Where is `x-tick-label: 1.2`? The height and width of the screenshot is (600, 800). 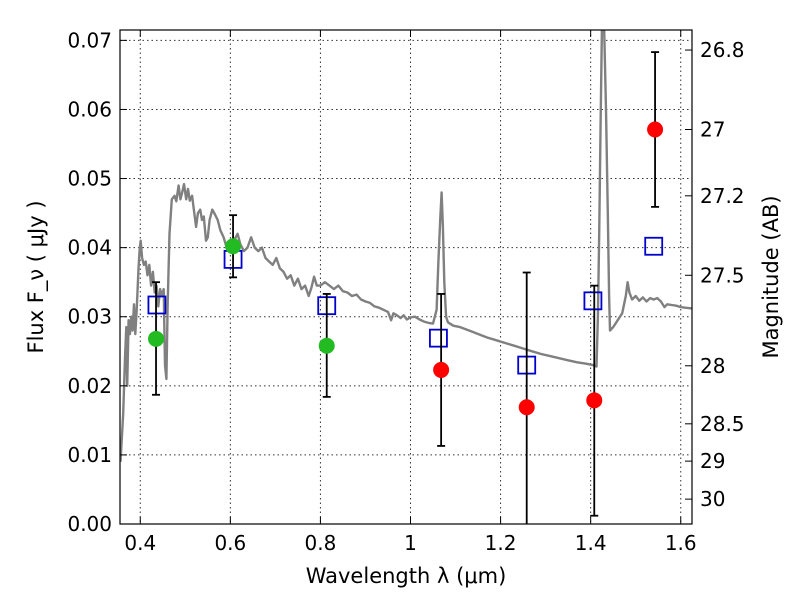
x-tick-label: 1.2 is located at coordinates (501, 543).